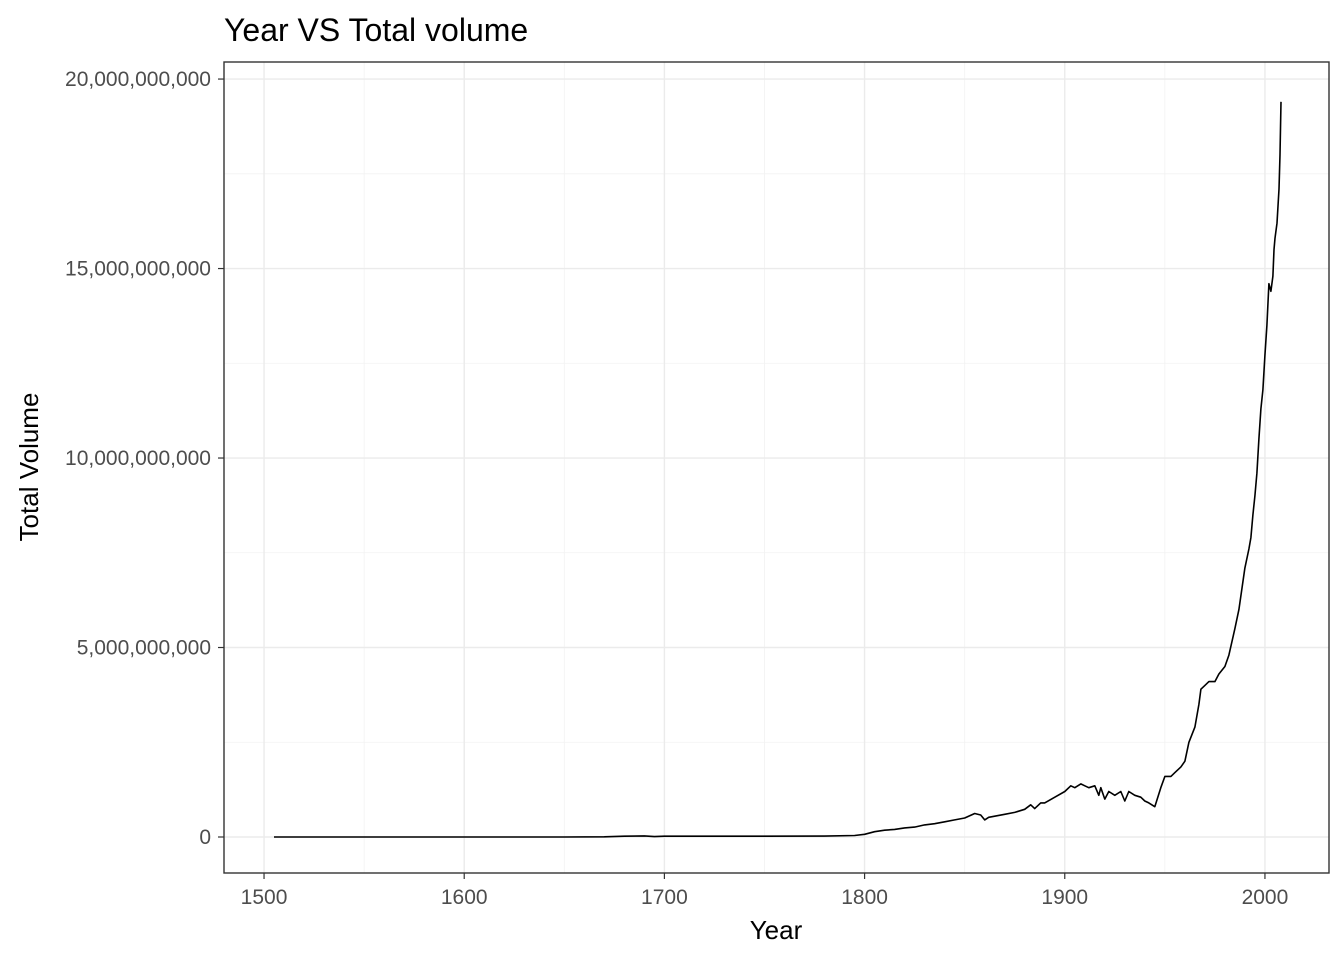  Describe the element at coordinates (138, 458) in the screenshot. I see `y-tick-label: 10,000,000,000` at that location.